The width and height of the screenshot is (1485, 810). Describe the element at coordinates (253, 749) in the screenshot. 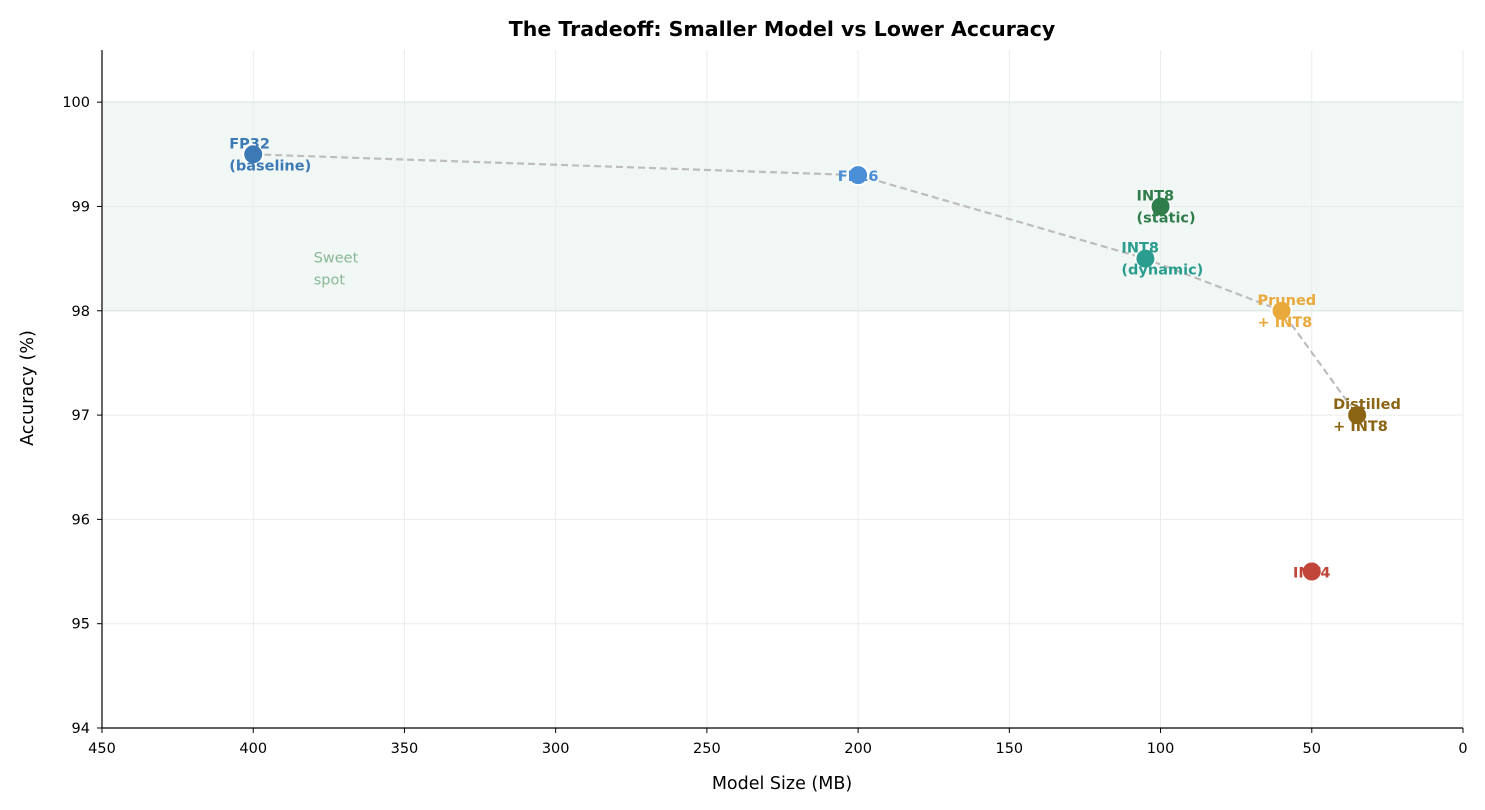

I see `x-tick-label: 400` at that location.